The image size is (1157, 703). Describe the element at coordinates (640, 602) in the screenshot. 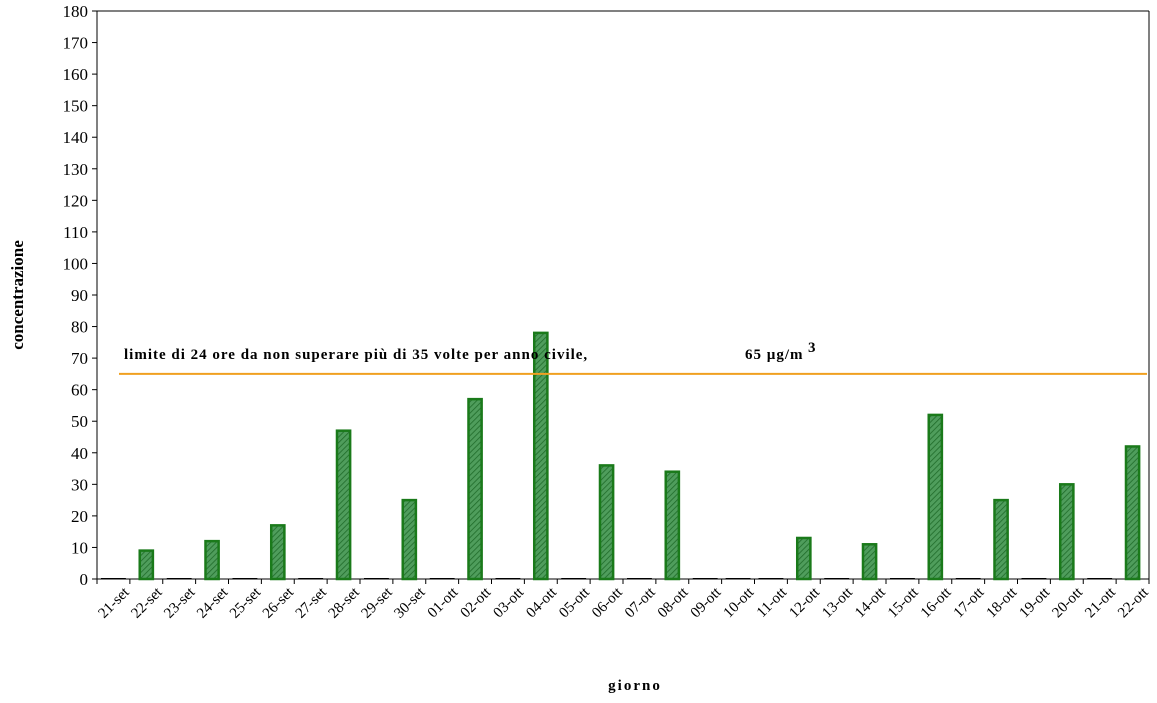

I see `x-tick-label: 07-ott` at that location.